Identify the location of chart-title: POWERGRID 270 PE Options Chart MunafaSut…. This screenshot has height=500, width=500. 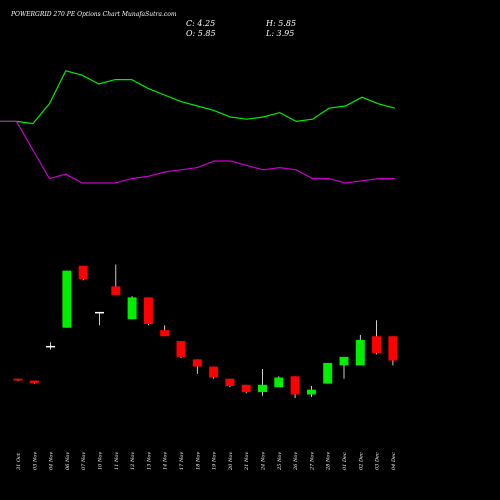
(93, 14).